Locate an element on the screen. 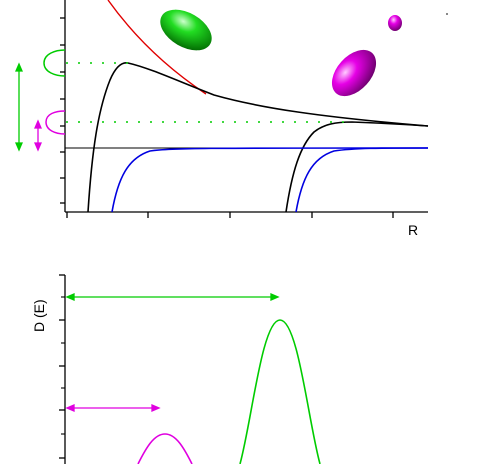 Image resolution: width=480 pixels, height=464 pixels. green-width-arrow is located at coordinates (172, 297).